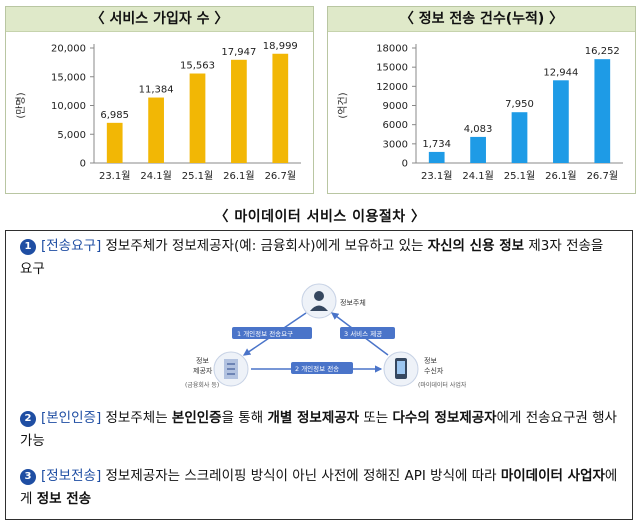  I want to click on subject-node: 정보주체, so click(333, 301).